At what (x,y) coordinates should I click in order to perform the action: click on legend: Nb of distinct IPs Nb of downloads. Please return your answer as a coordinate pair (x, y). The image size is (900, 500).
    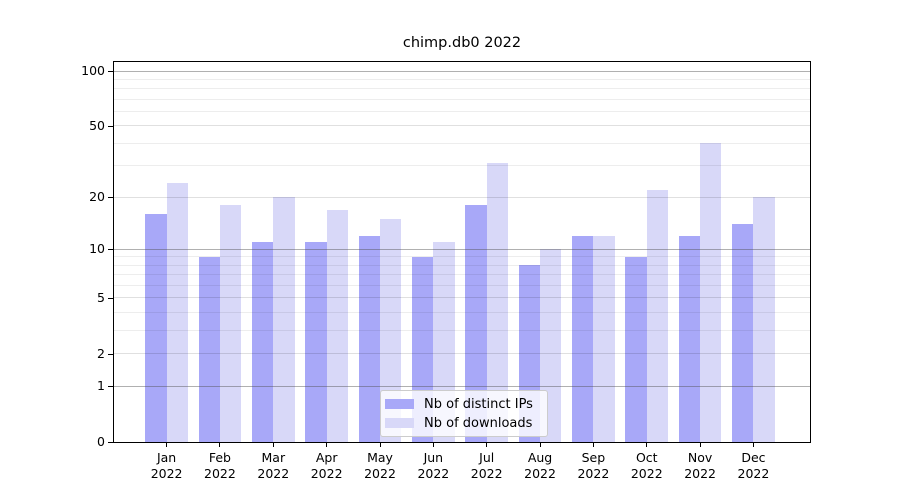
    Looking at the image, I should click on (464, 413).